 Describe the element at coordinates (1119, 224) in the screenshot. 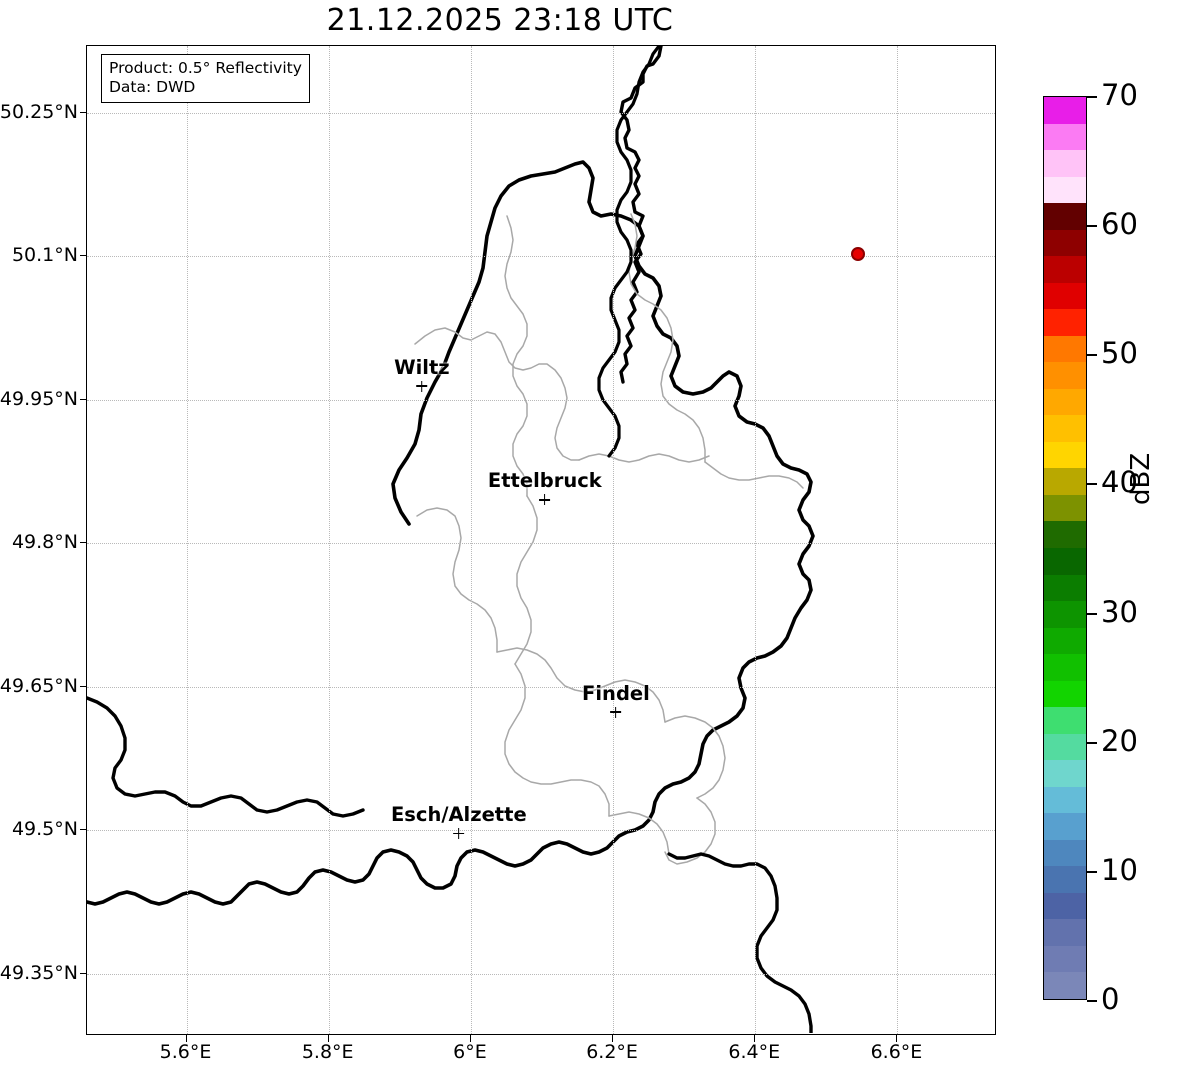

I see `colorbar-tick-label: 60` at that location.